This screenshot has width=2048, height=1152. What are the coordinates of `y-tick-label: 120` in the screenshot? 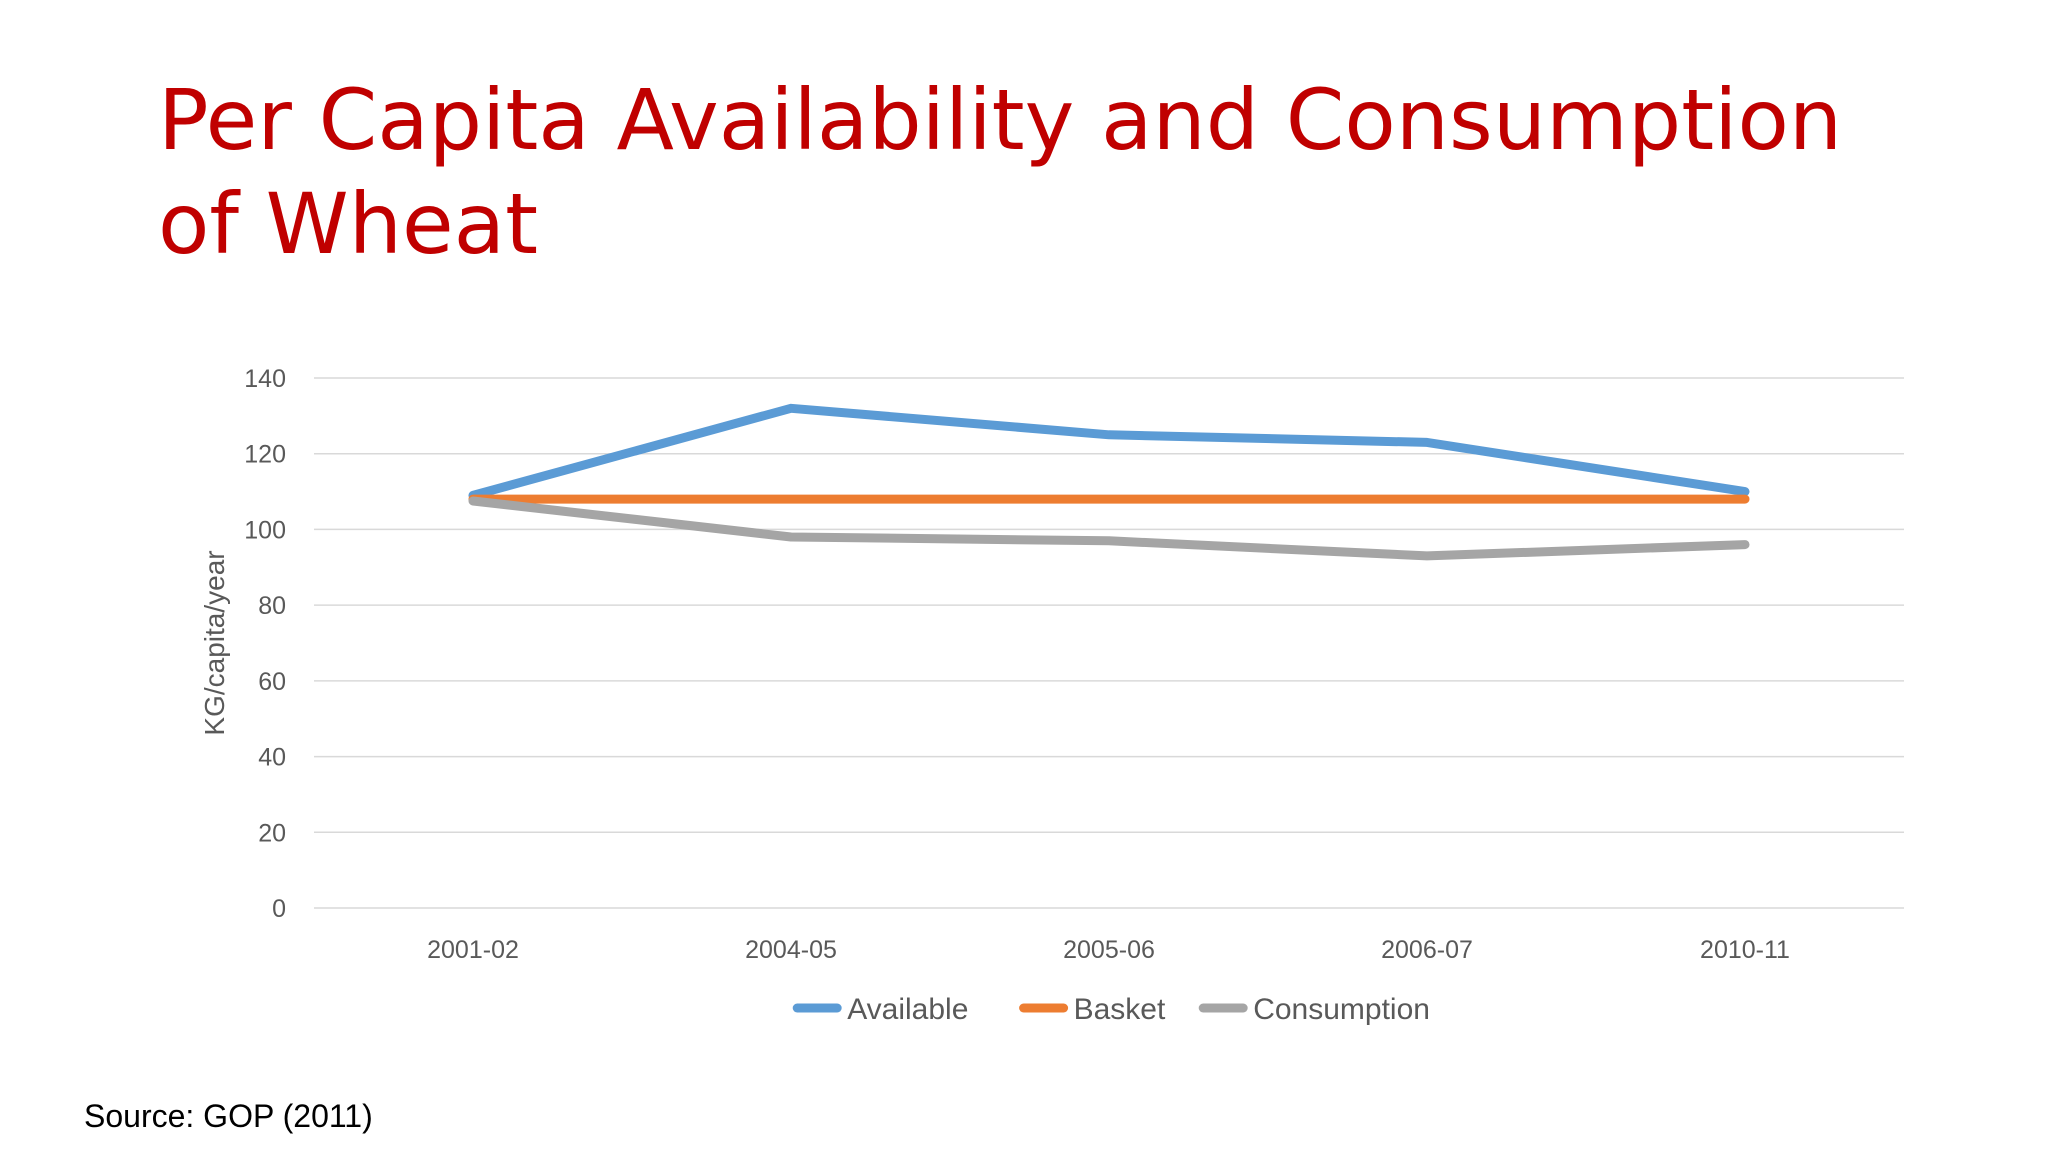 It's located at (265, 455).